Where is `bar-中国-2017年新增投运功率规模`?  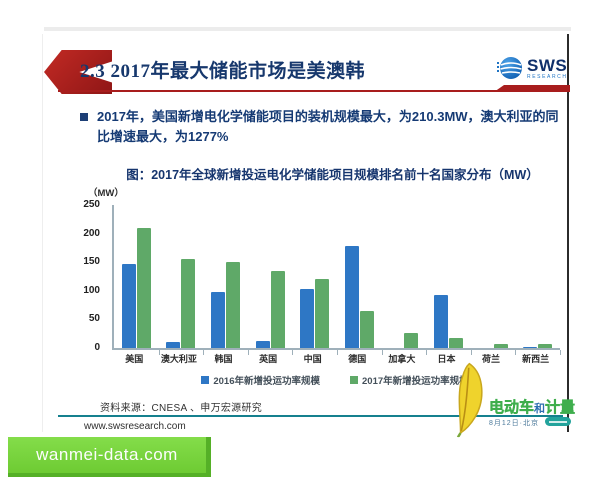
bar-中国-2017年新增投运功率规模 is located at coordinates (322, 313).